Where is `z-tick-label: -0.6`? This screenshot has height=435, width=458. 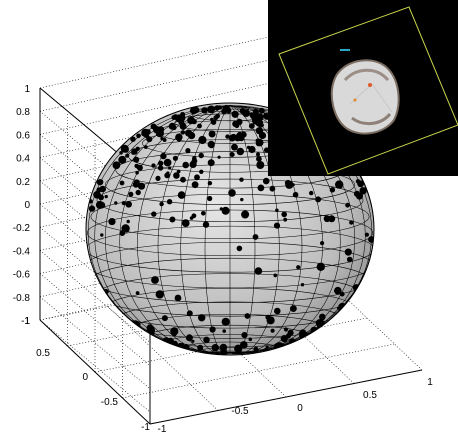 z-tick-label: -0.6 is located at coordinates (22, 275).